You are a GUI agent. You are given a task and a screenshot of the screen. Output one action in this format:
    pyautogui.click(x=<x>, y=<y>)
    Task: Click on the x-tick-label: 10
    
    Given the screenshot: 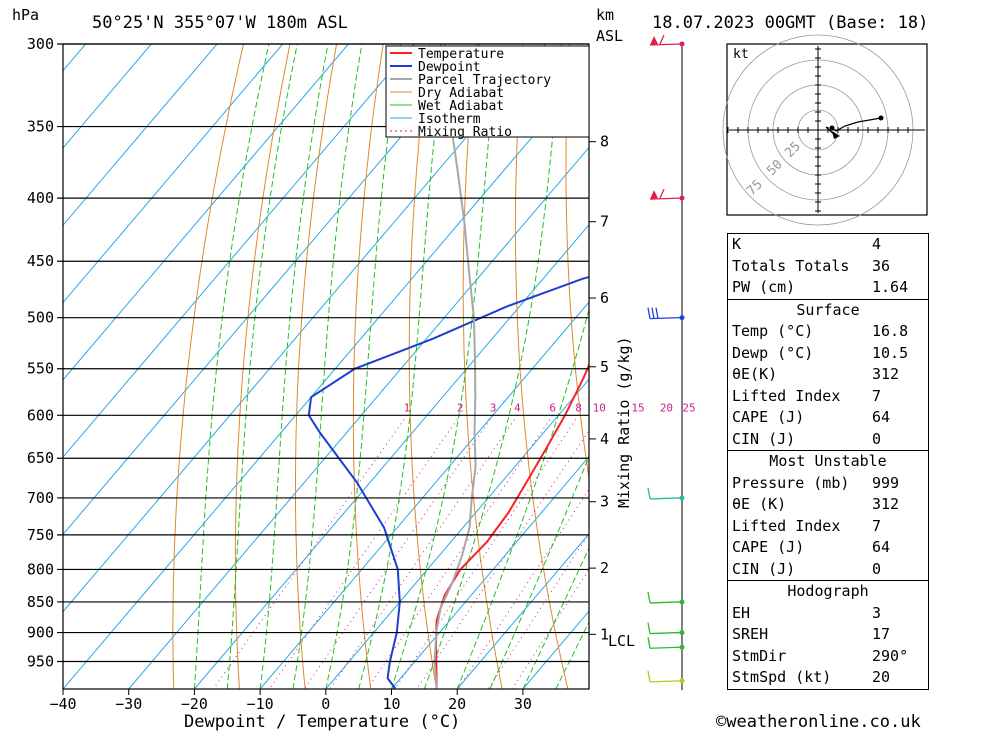 What is the action you would take?
    pyautogui.click(x=391, y=704)
    